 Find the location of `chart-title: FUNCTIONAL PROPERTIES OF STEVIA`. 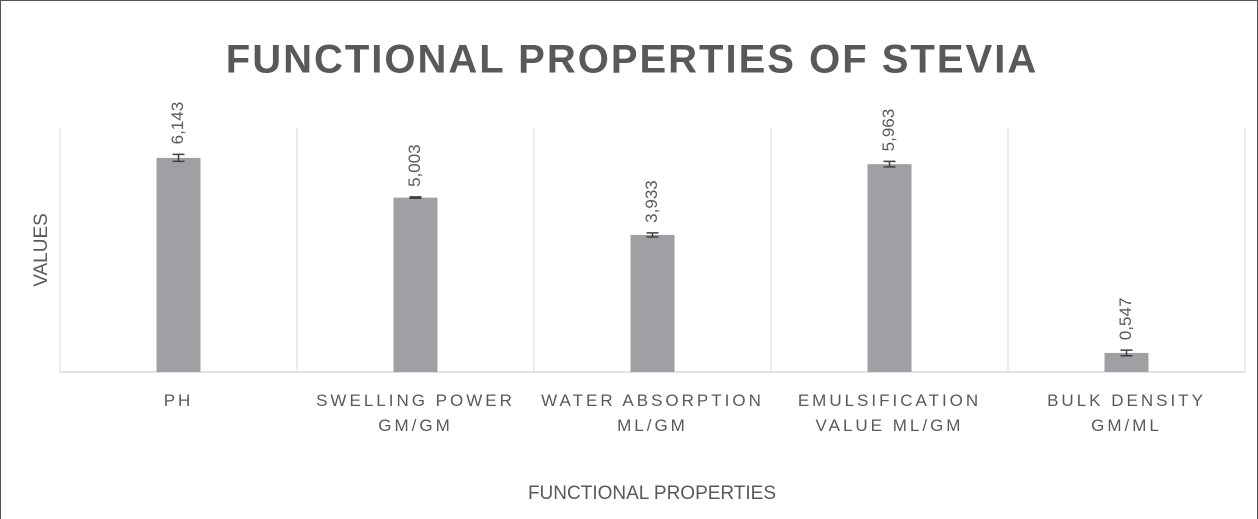

chart-title: FUNCTIONAL PROPERTIES OF STEVIA is located at coordinates (632, 60).